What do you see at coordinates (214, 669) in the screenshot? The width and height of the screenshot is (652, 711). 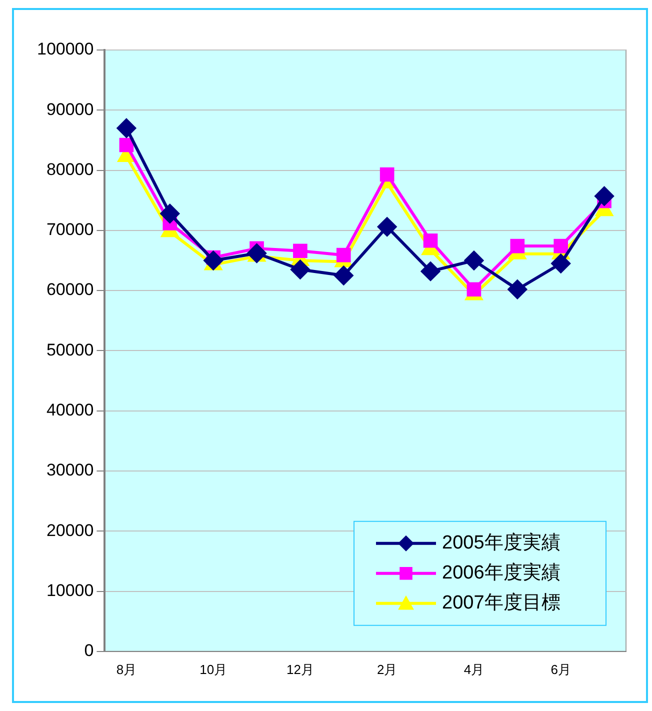 I see `x-tick-label: 10月` at bounding box center [214, 669].